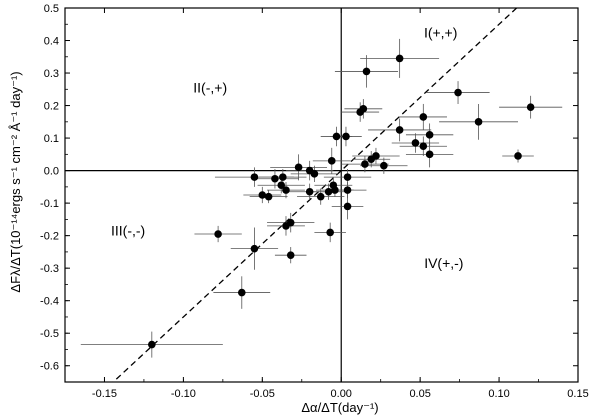 This screenshot has height=420, width=600. Describe the element at coordinates (440, 32) in the screenshot. I see `quadrant-label: I(+,+)` at that location.